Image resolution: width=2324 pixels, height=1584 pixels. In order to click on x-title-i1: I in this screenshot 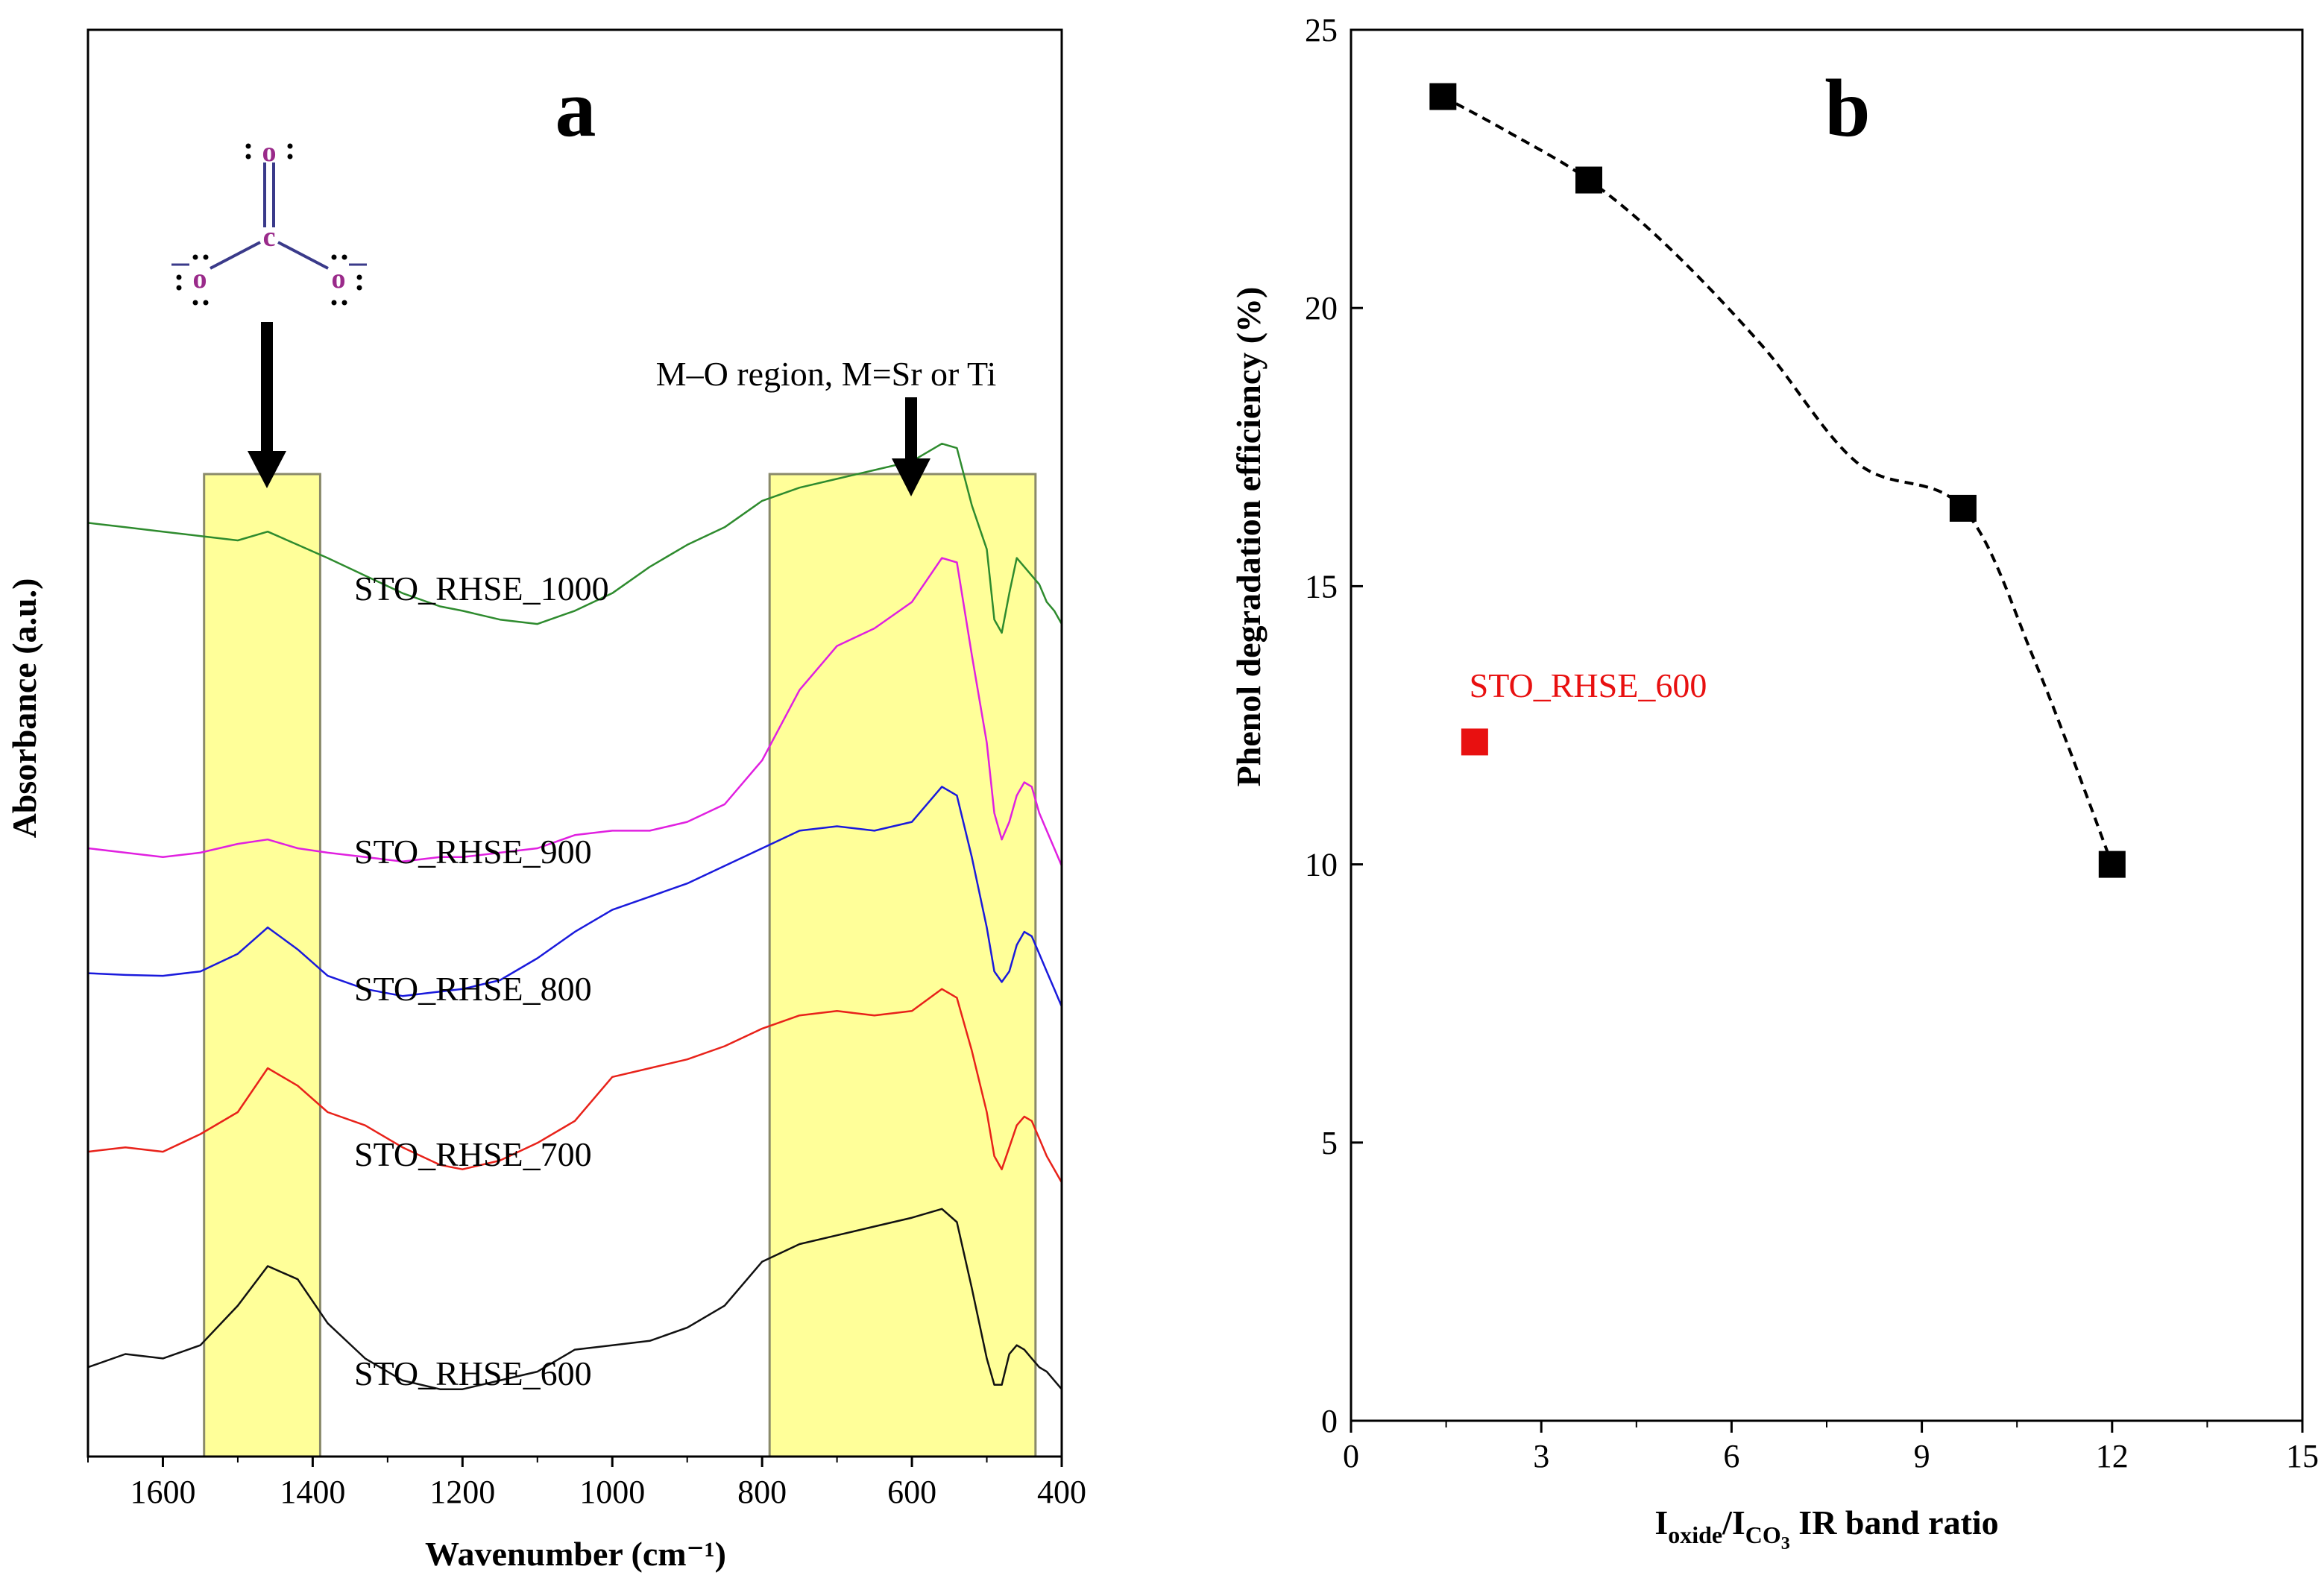, I will do `click(1661, 1522)`.